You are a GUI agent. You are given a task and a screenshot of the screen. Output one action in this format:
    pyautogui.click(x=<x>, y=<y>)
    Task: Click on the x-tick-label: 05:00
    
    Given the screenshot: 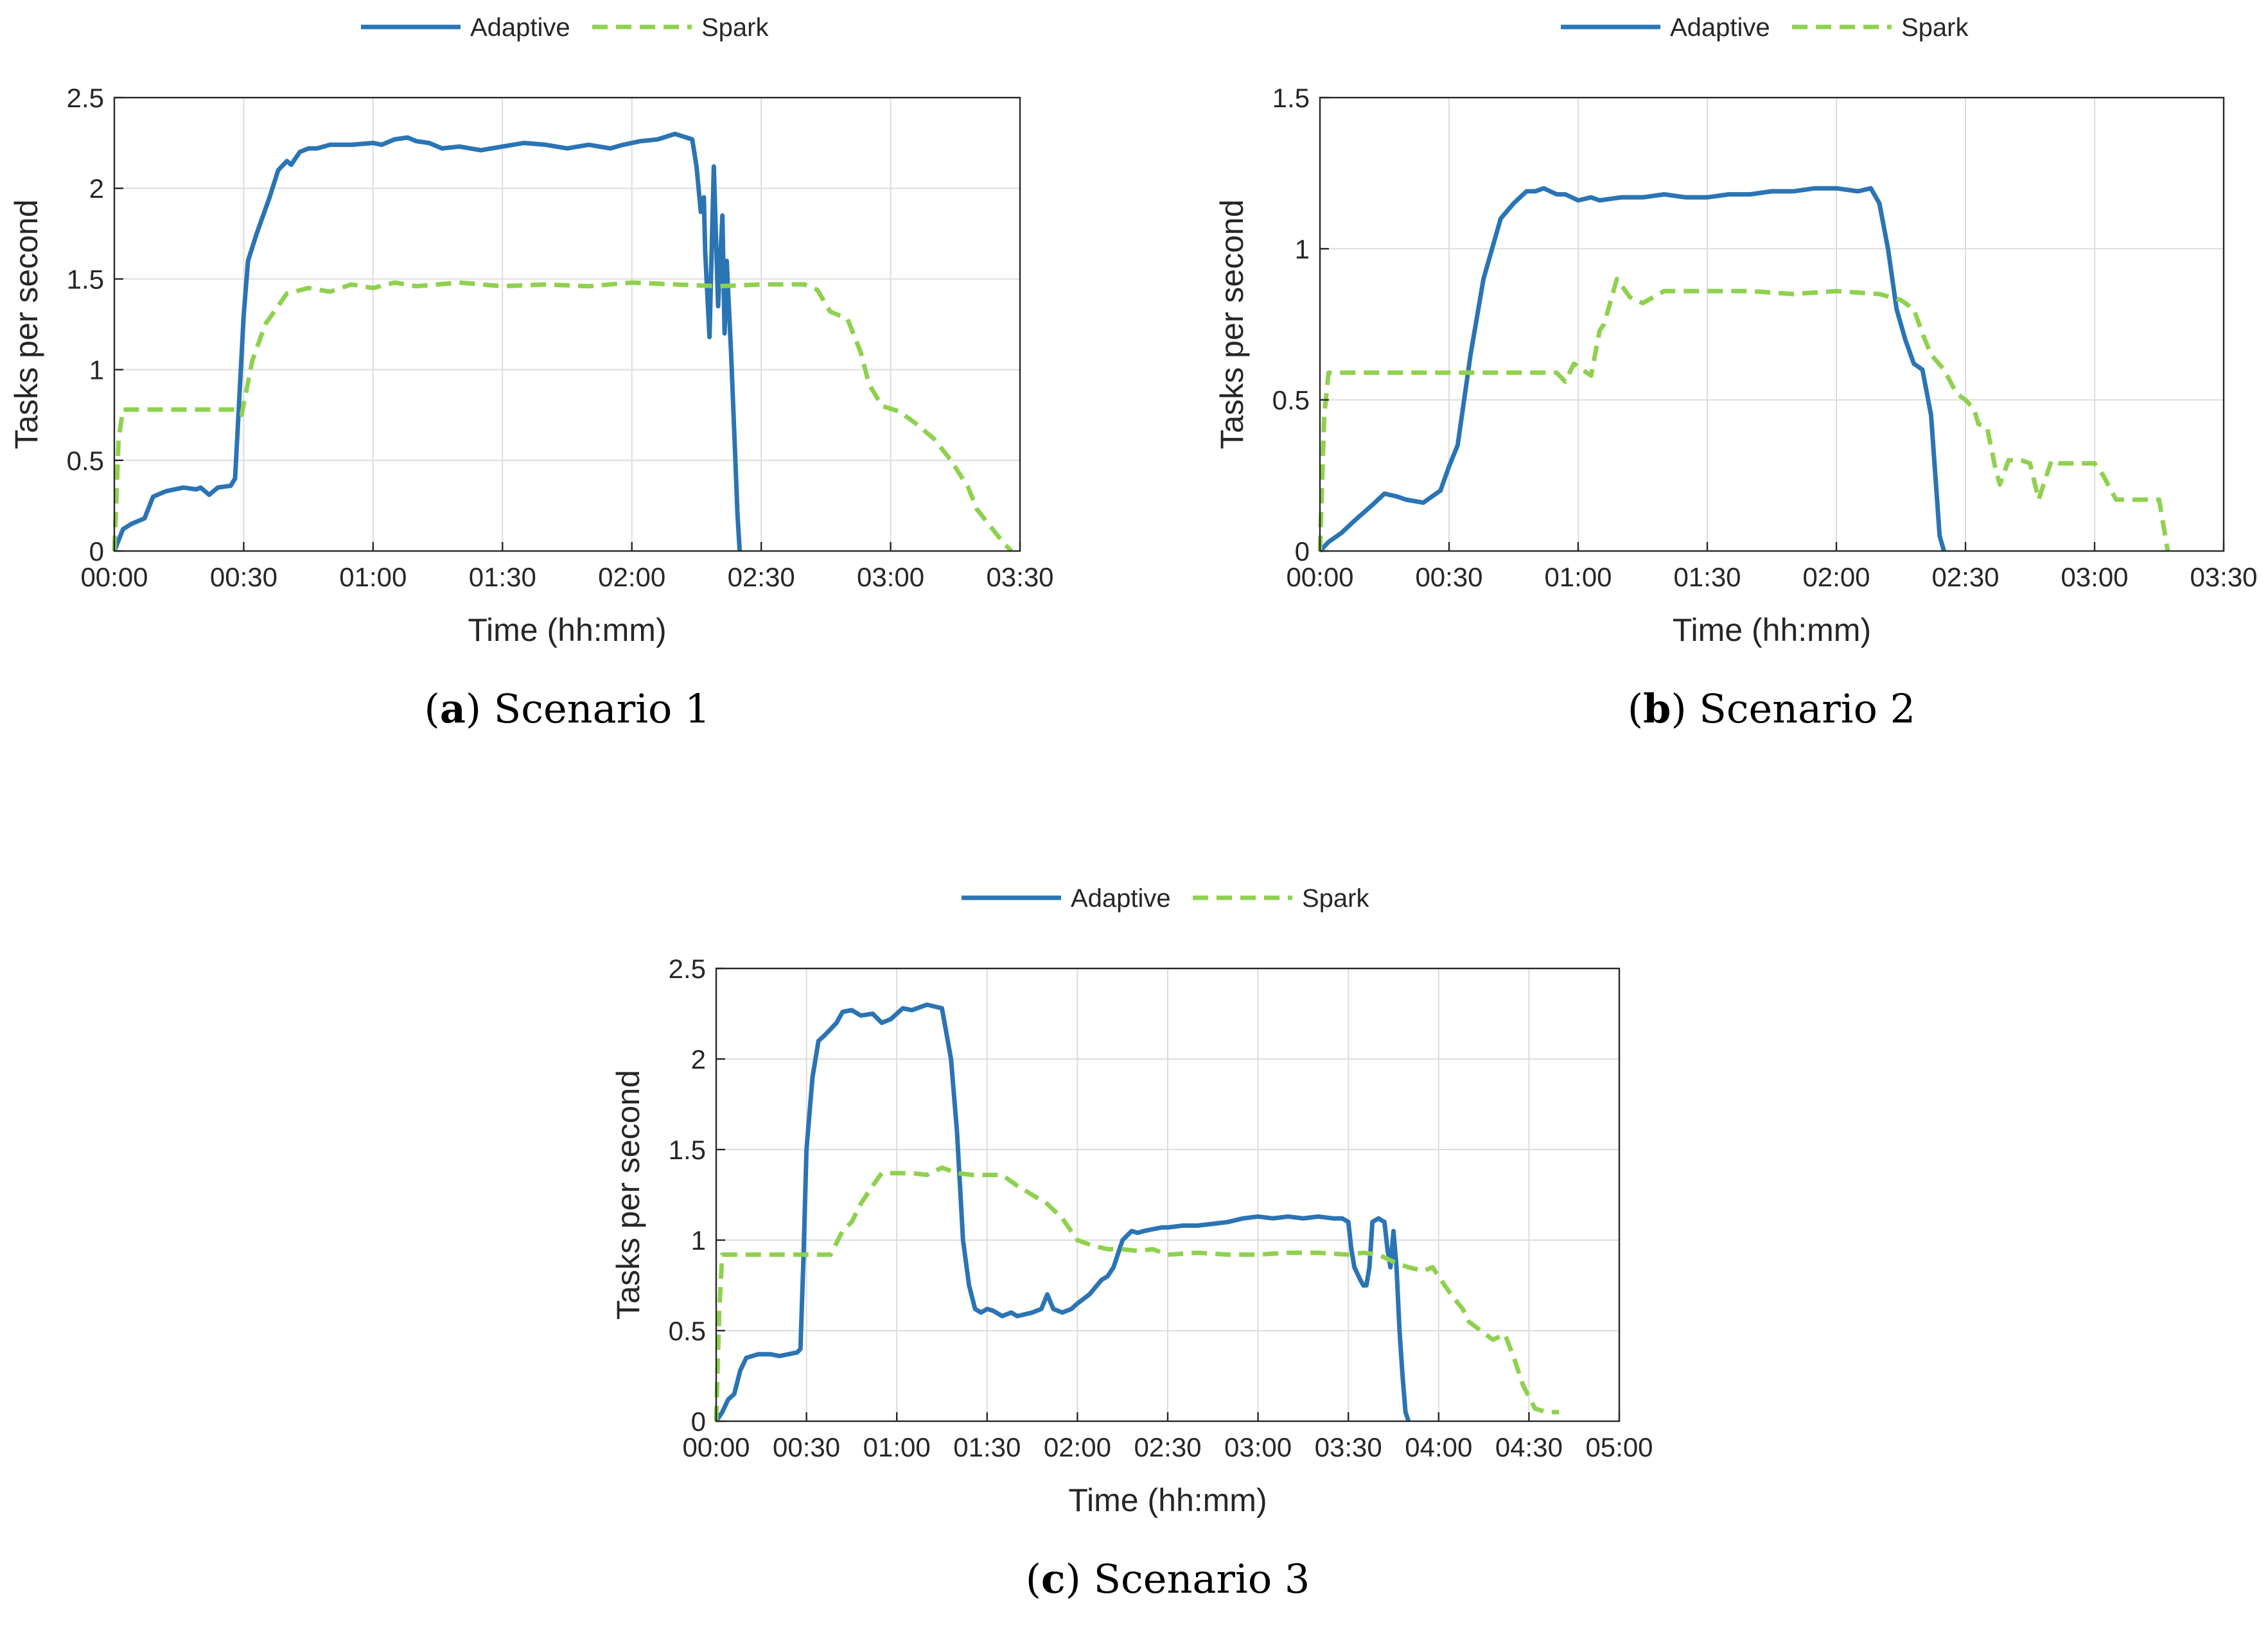 What is the action you would take?
    pyautogui.click(x=1619, y=1447)
    